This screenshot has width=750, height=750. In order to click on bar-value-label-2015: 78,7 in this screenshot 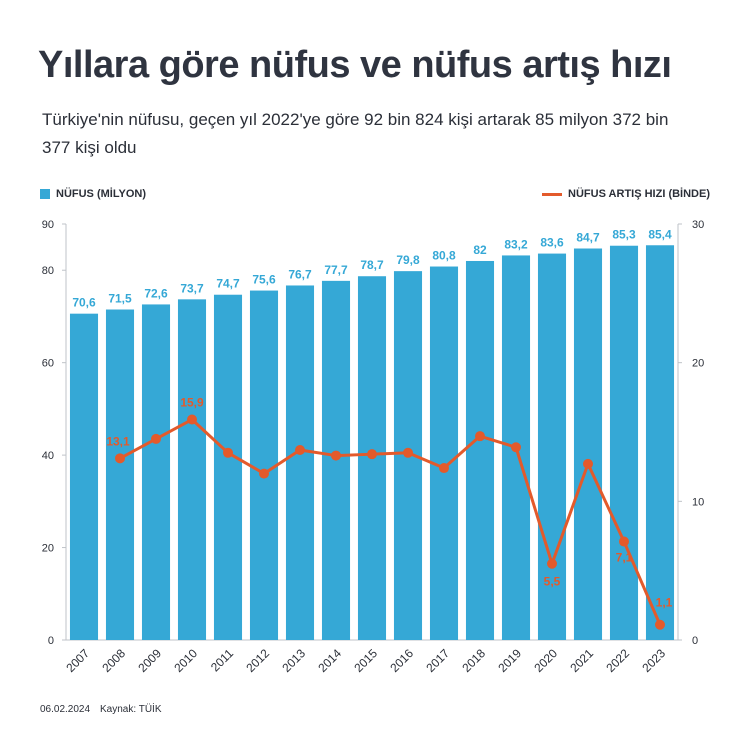, I will do `click(372, 265)`.